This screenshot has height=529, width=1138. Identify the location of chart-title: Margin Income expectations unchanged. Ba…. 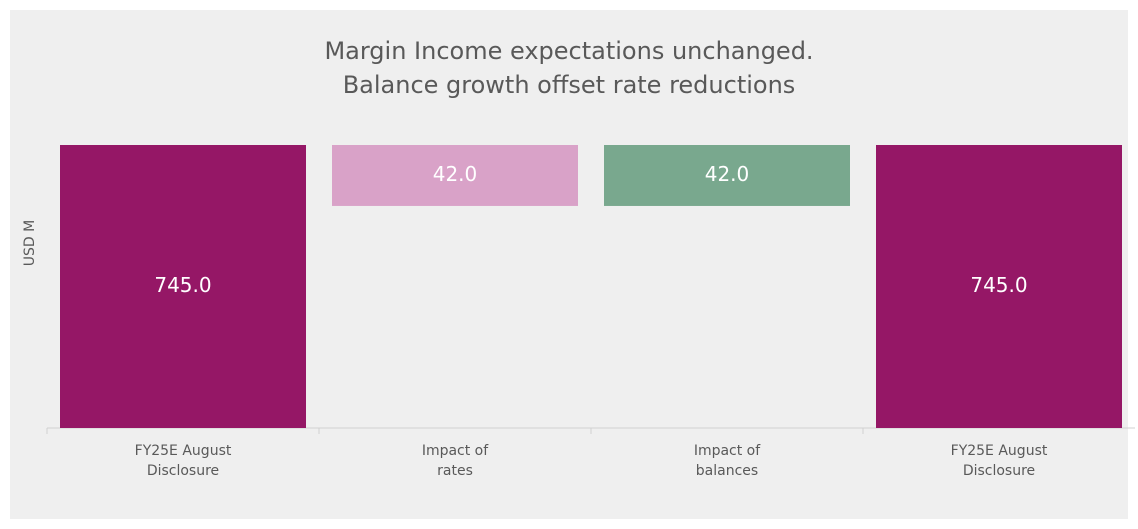
(569, 68).